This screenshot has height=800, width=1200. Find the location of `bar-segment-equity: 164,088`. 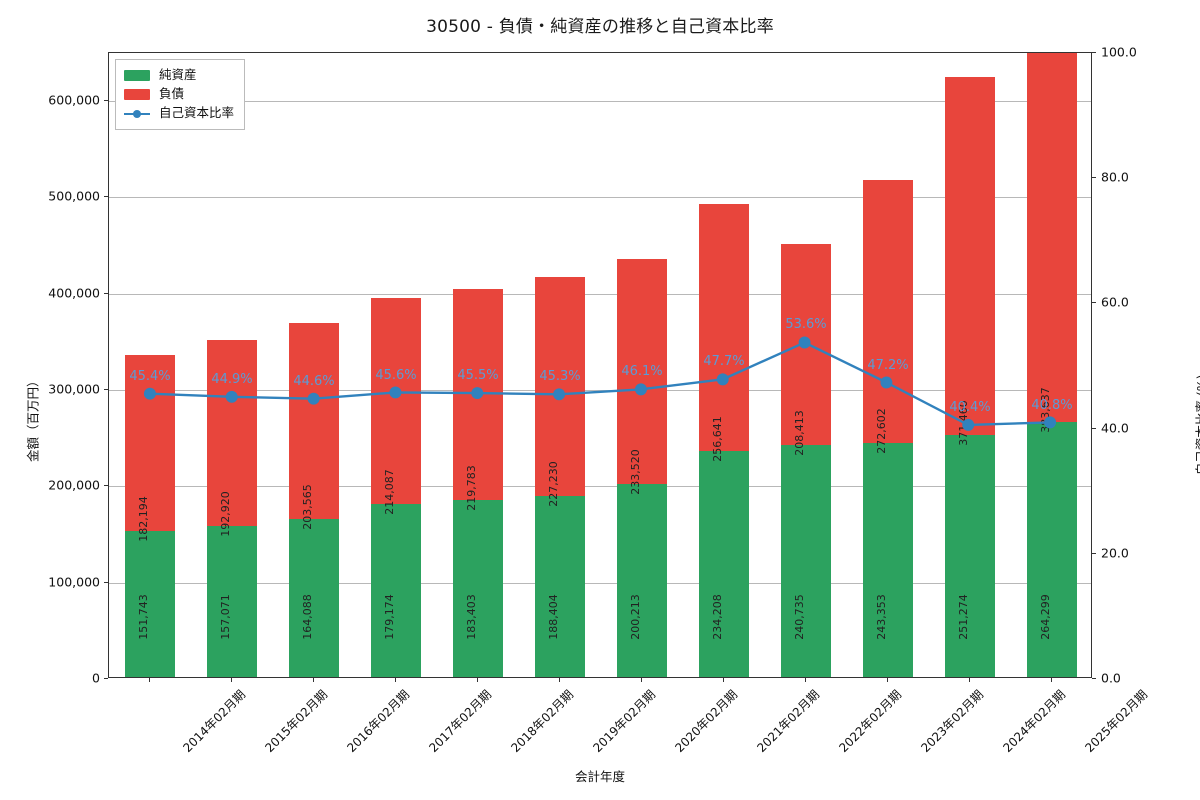

bar-segment-equity: 164,088 is located at coordinates (314, 597).